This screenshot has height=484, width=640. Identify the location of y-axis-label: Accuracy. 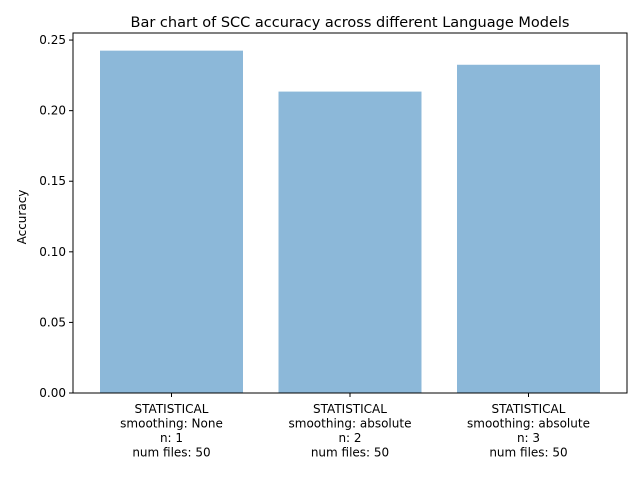
(22, 217).